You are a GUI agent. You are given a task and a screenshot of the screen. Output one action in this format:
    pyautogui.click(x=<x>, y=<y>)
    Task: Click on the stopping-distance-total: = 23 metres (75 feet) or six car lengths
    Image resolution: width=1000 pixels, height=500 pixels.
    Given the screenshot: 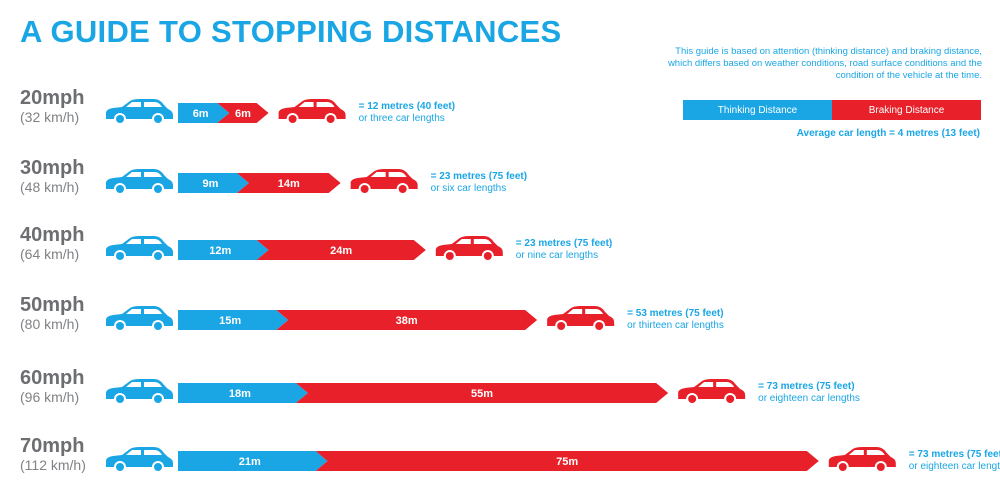 What is the action you would take?
    pyautogui.click(x=479, y=183)
    